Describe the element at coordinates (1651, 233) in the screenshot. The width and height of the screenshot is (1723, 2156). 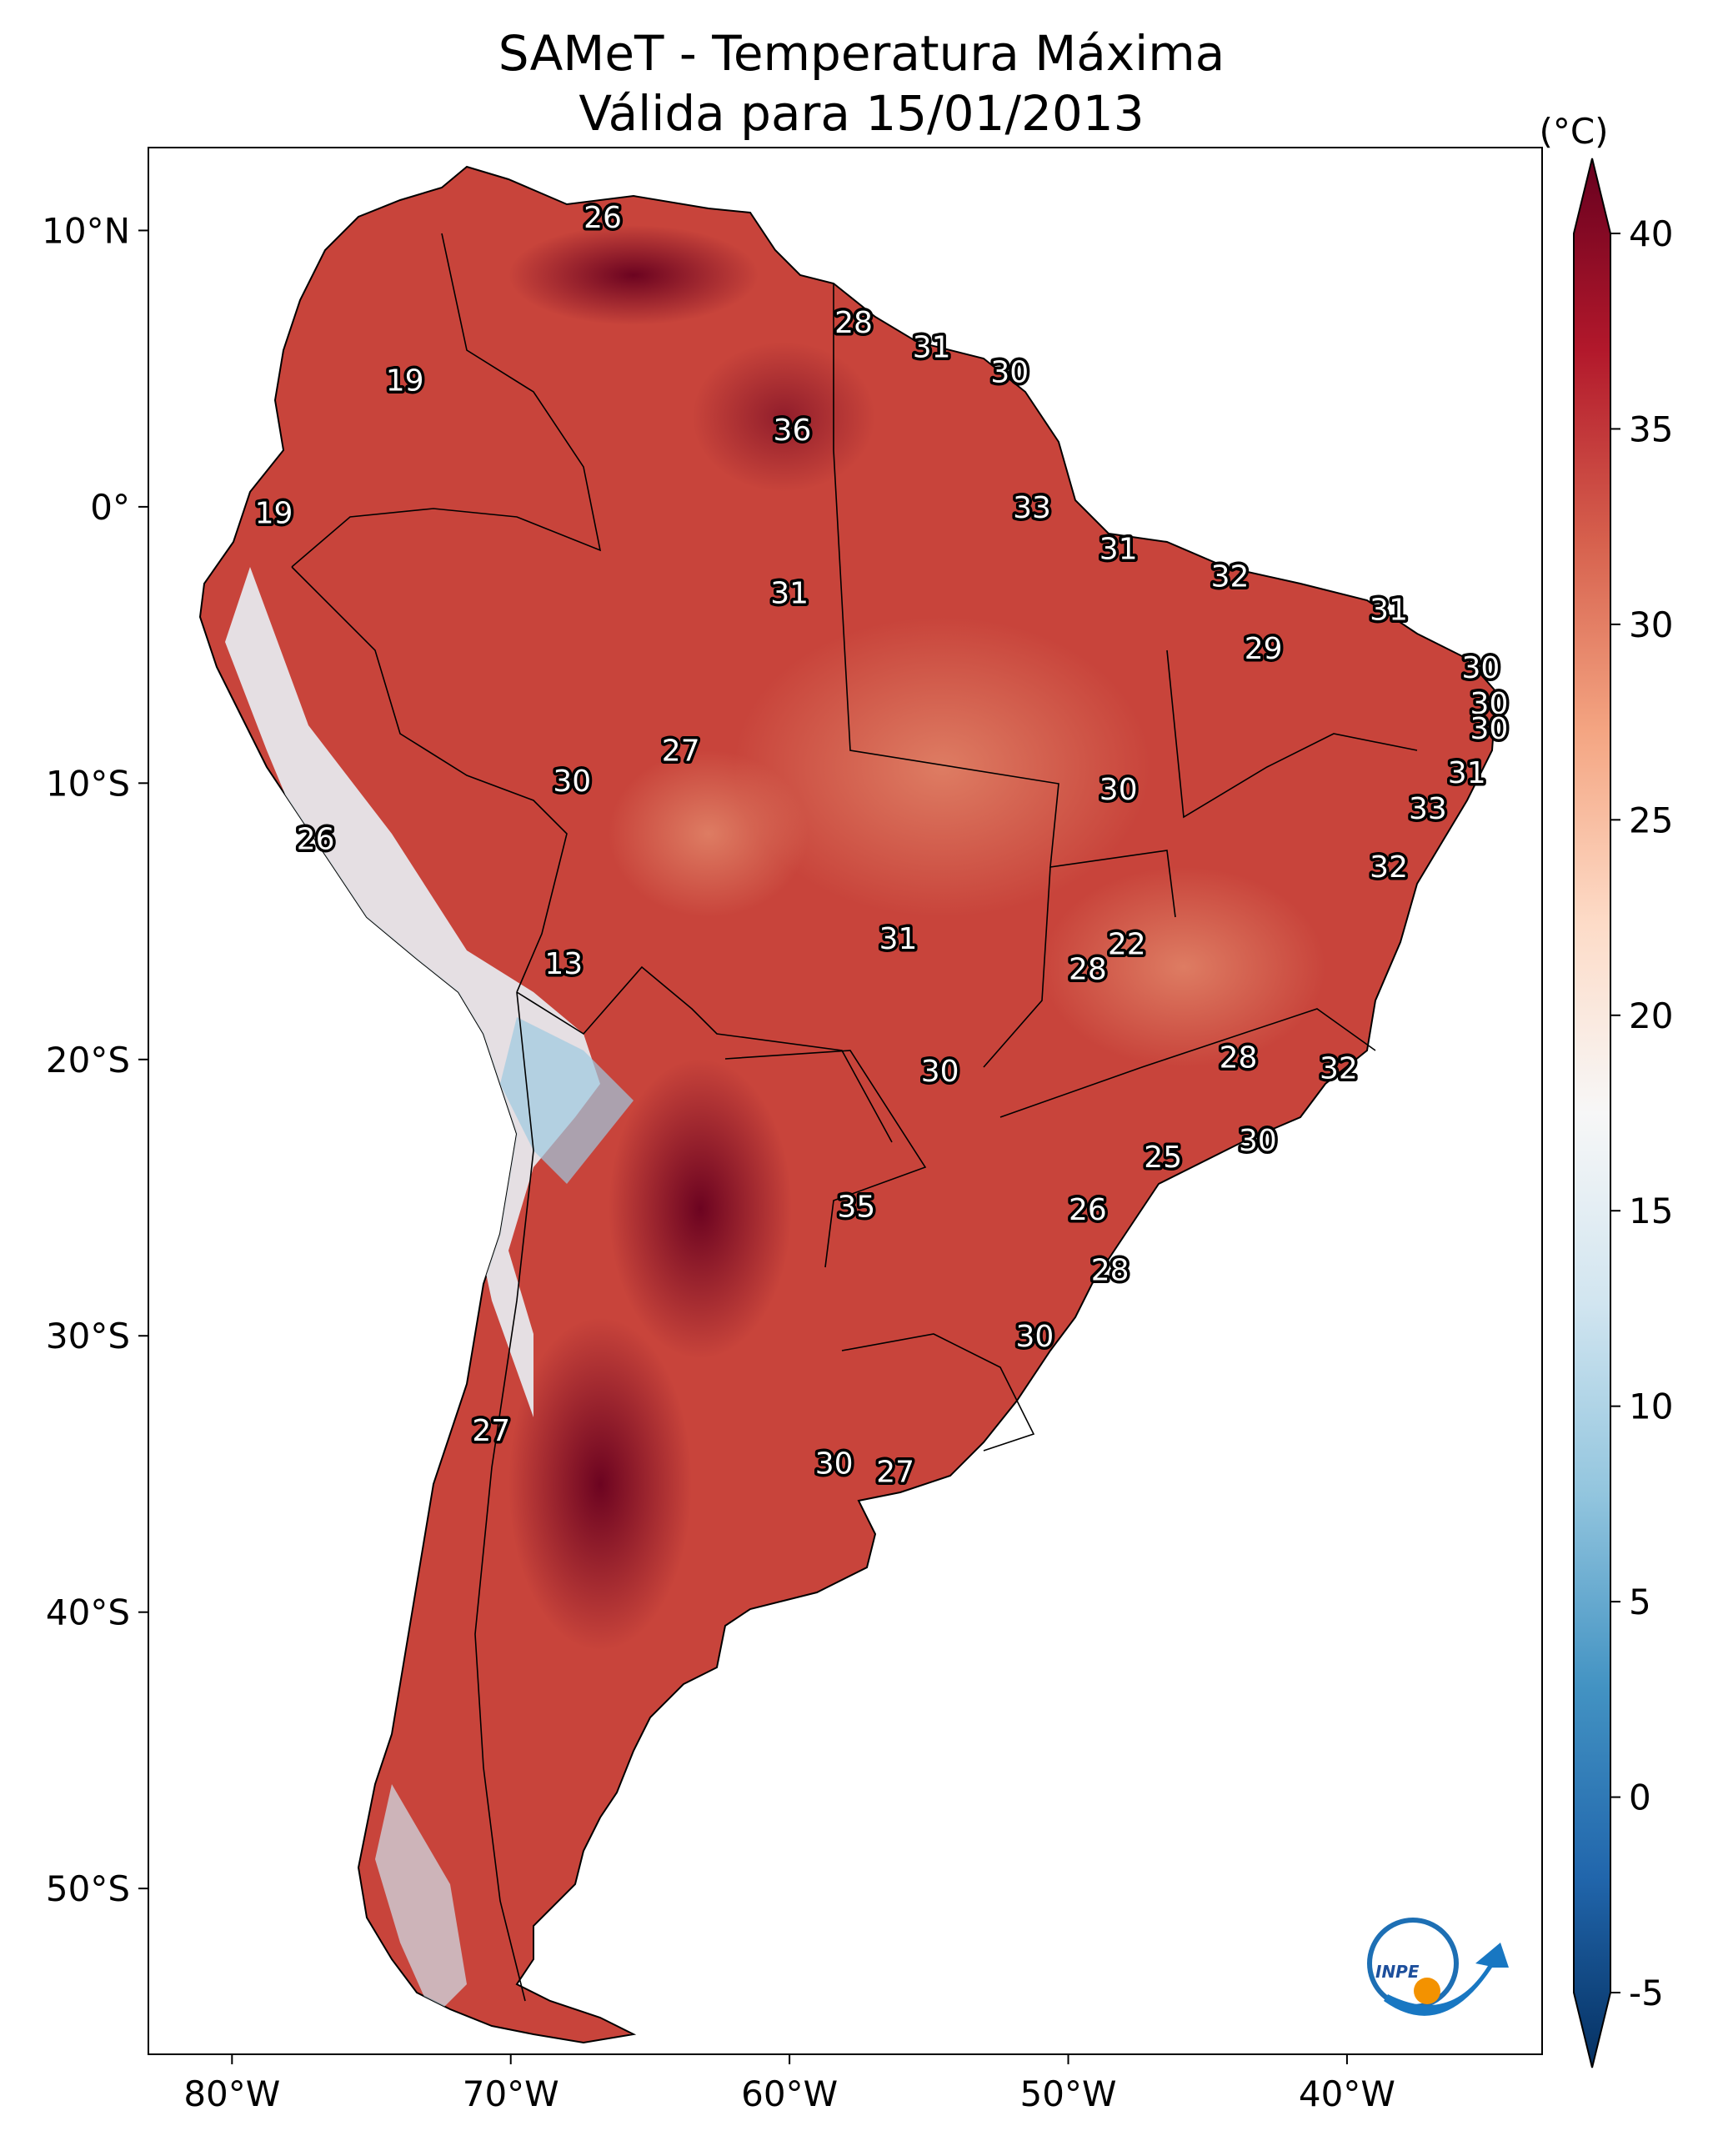
I see `colorbar-tick-label: 40` at that location.